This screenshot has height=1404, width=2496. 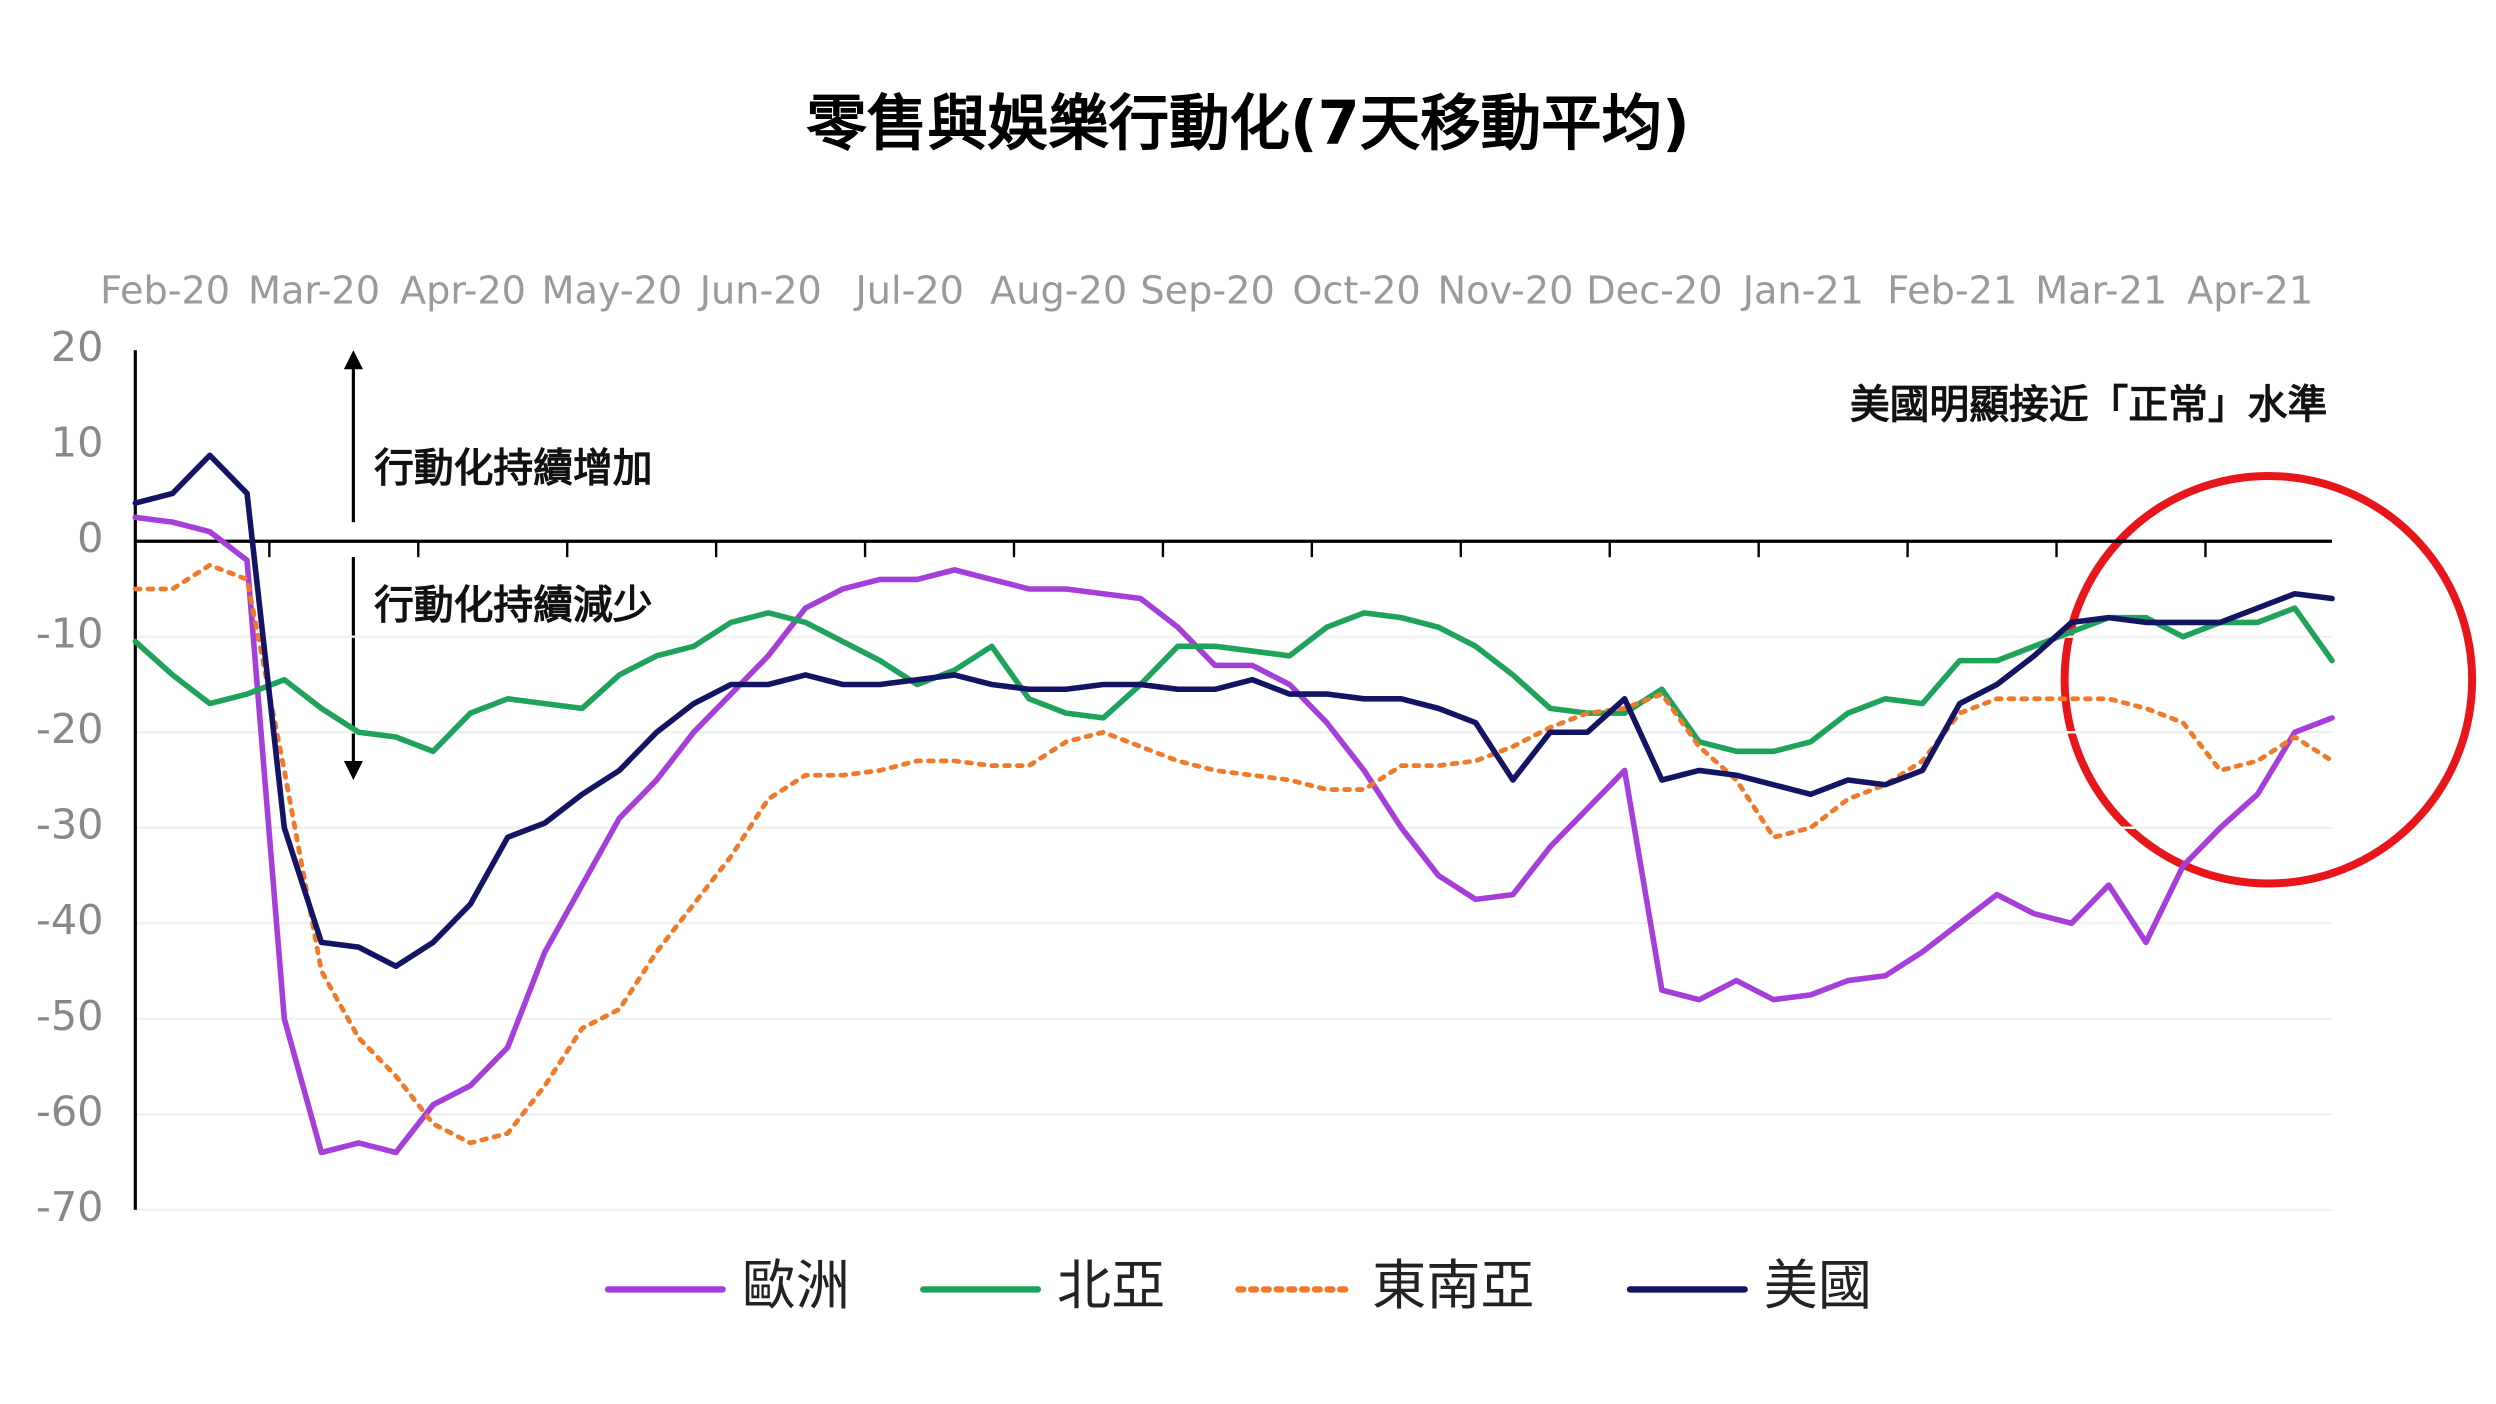 What do you see at coordinates (1111, 1285) in the screenshot?
I see `legend-label: 北亞` at bounding box center [1111, 1285].